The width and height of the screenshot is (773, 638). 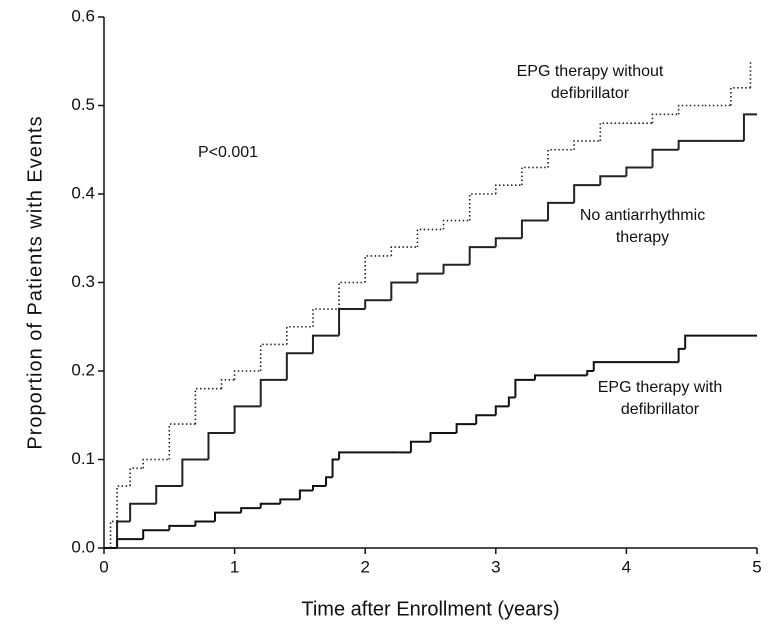 What do you see at coordinates (660, 398) in the screenshot?
I see `series-label: EPG therapy with defibrillator` at bounding box center [660, 398].